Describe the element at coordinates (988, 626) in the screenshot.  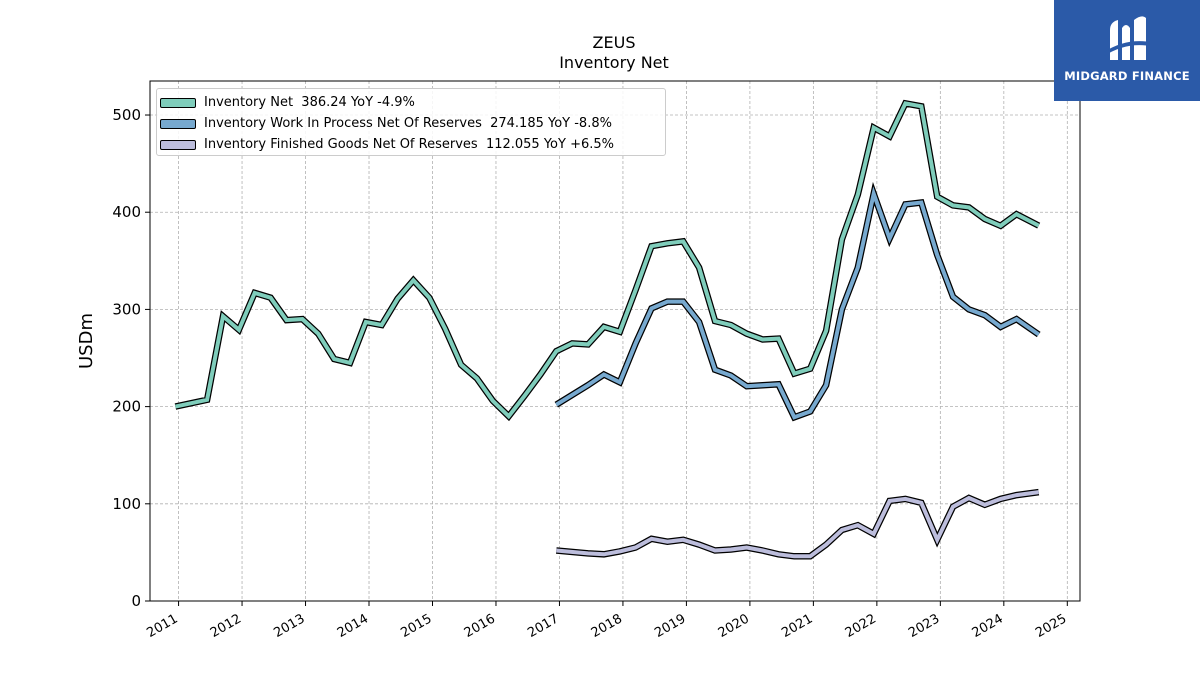
I see `x-tick-label: 2024` at that location.